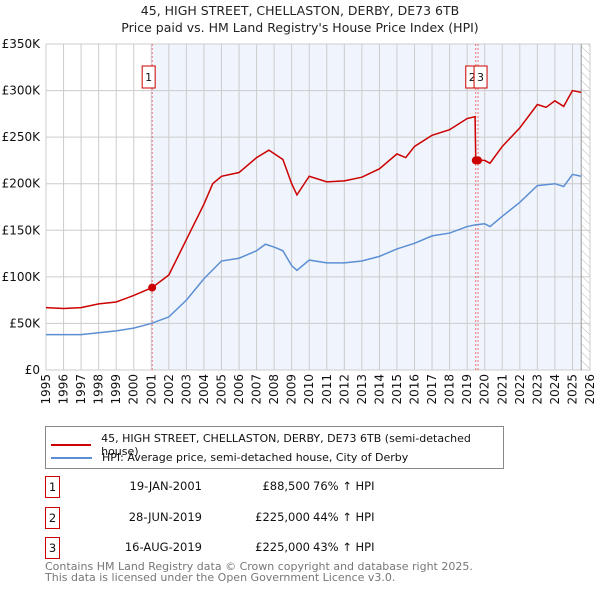 The height and width of the screenshot is (590, 600). Describe the element at coordinates (221, 389) in the screenshot. I see `x-tick-label: 2005` at that location.